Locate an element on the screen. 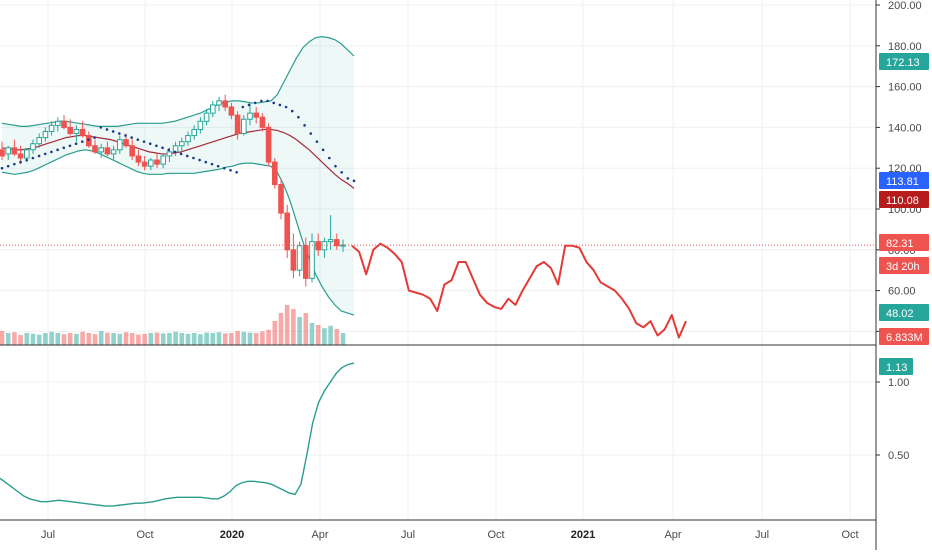 The image size is (932, 555). indicator-tick-label: 0.50 is located at coordinates (898, 456).